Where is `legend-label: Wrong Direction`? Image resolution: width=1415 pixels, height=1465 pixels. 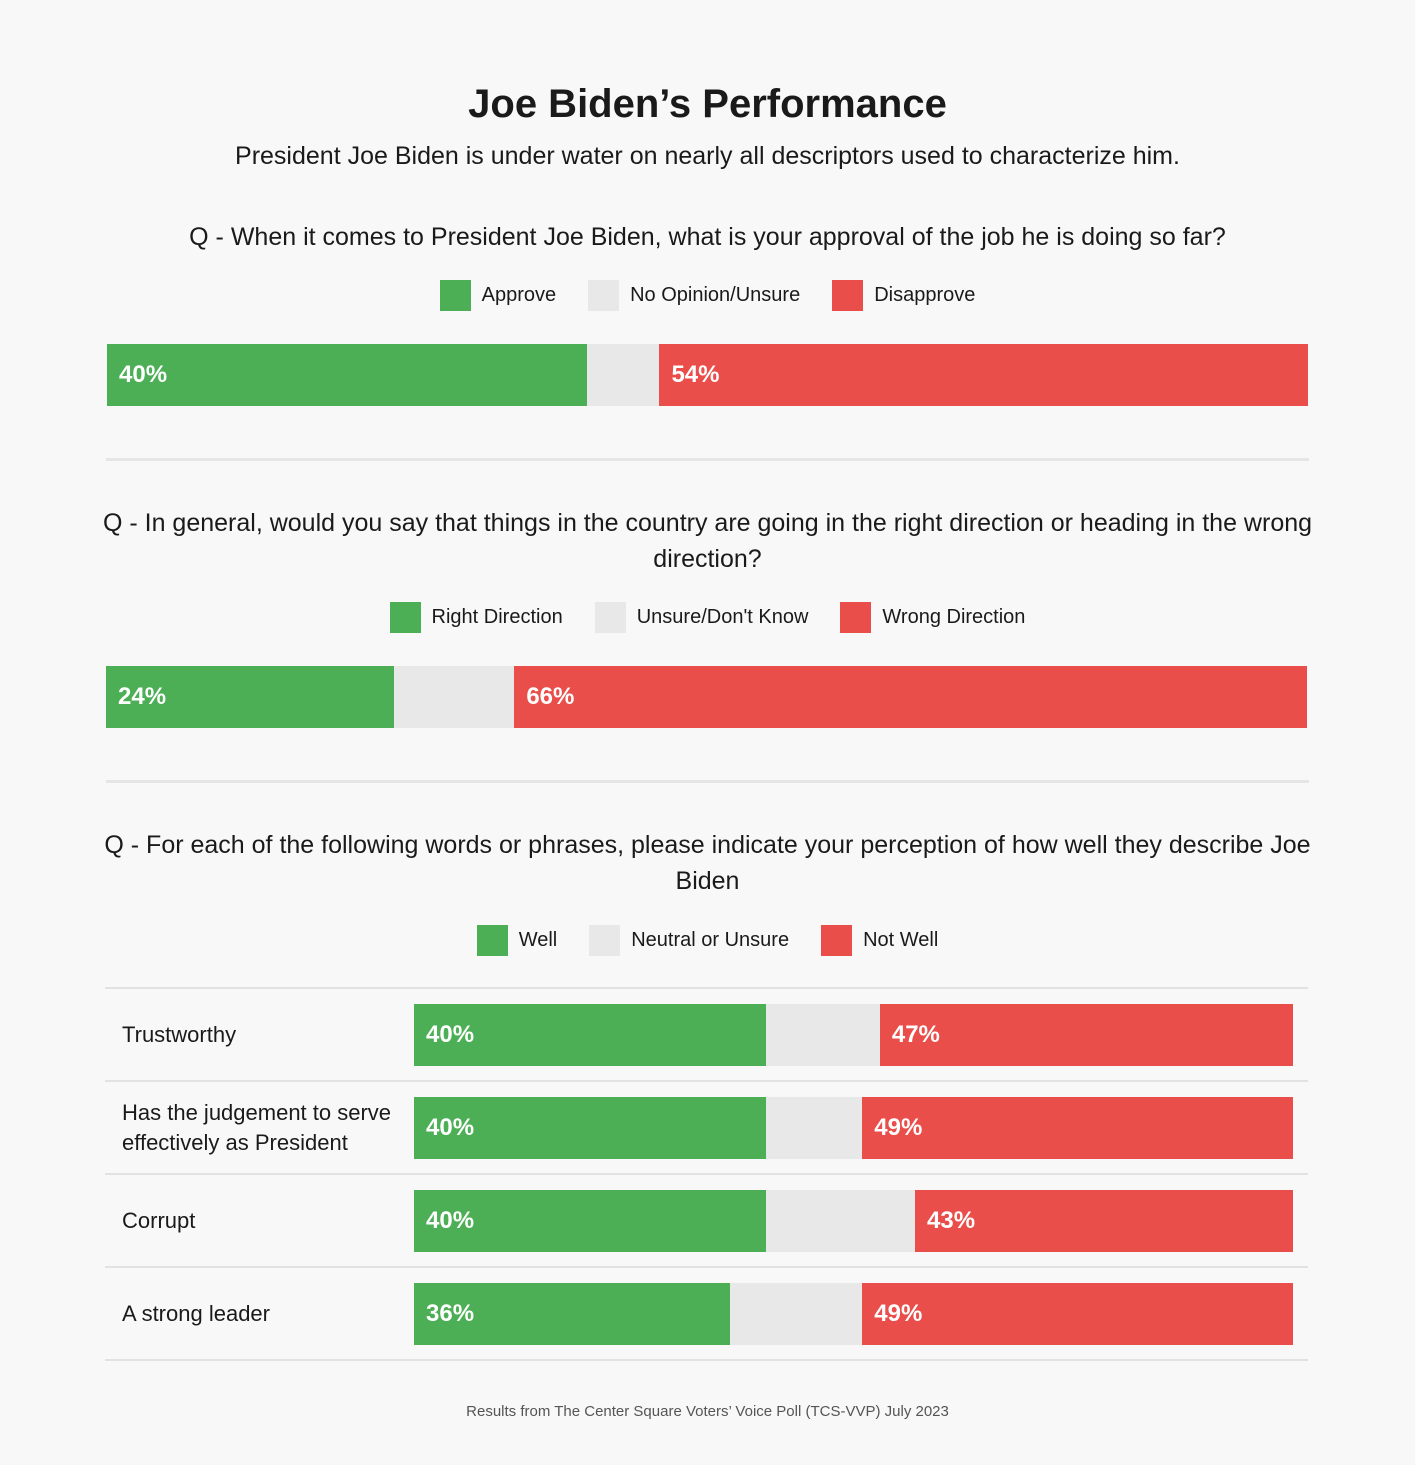 legend-label: Wrong Direction is located at coordinates (954, 617).